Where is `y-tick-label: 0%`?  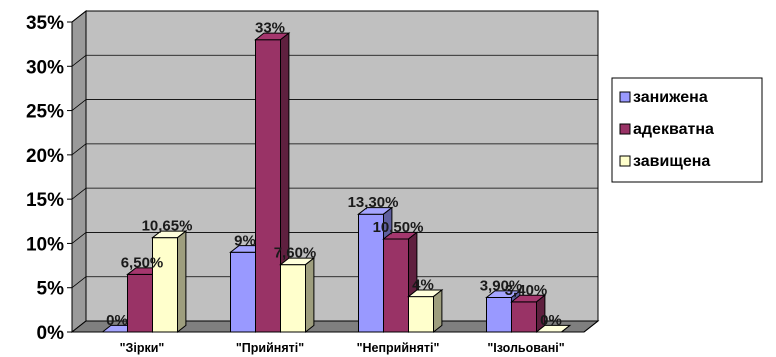
y-tick-label: 0% is located at coordinates (51, 333).